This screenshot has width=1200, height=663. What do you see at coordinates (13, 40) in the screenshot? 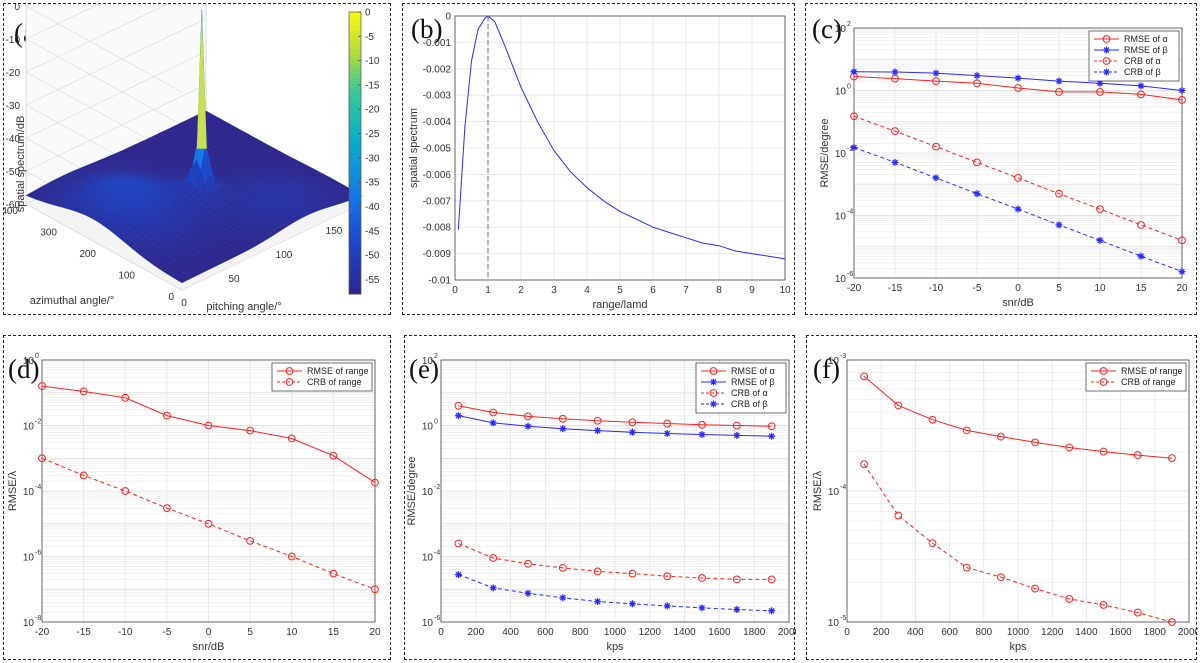
I see `z-tick-label: -10` at bounding box center [13, 40].